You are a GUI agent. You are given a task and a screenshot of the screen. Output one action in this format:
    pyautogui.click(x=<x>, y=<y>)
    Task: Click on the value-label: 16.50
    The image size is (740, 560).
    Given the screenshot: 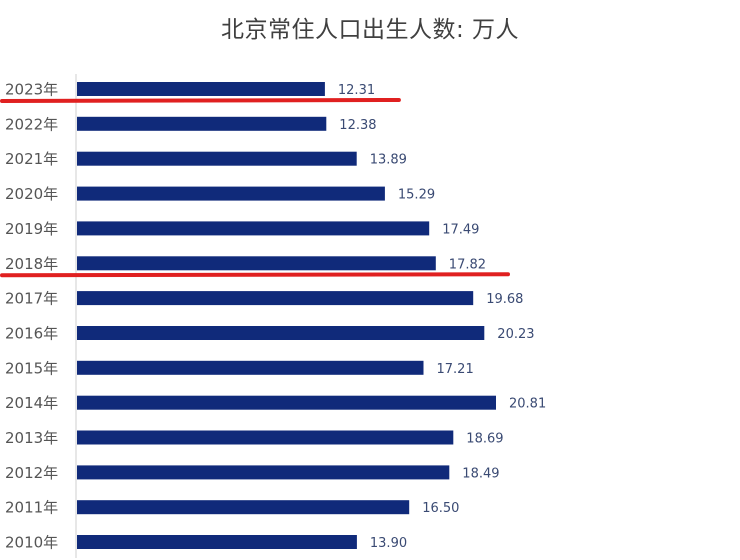 What is the action you would take?
    pyautogui.click(x=440, y=508)
    